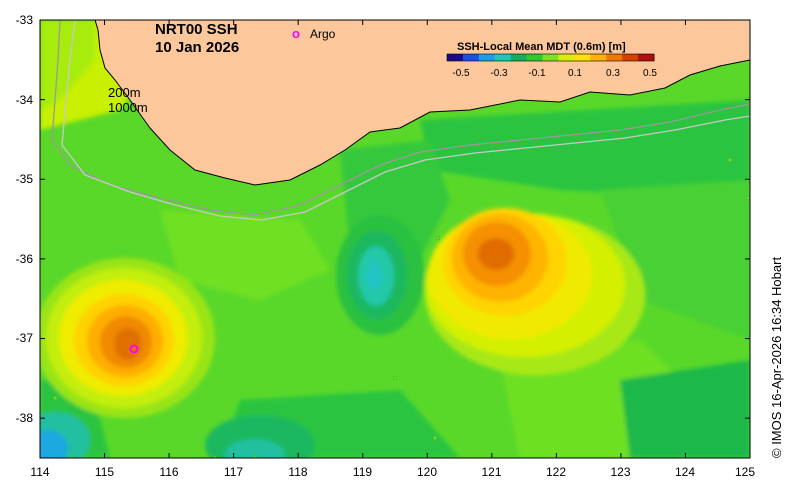 The image size is (791, 492). Describe the element at coordinates (25, 338) in the screenshot. I see `y-tick-label: -37` at that location.